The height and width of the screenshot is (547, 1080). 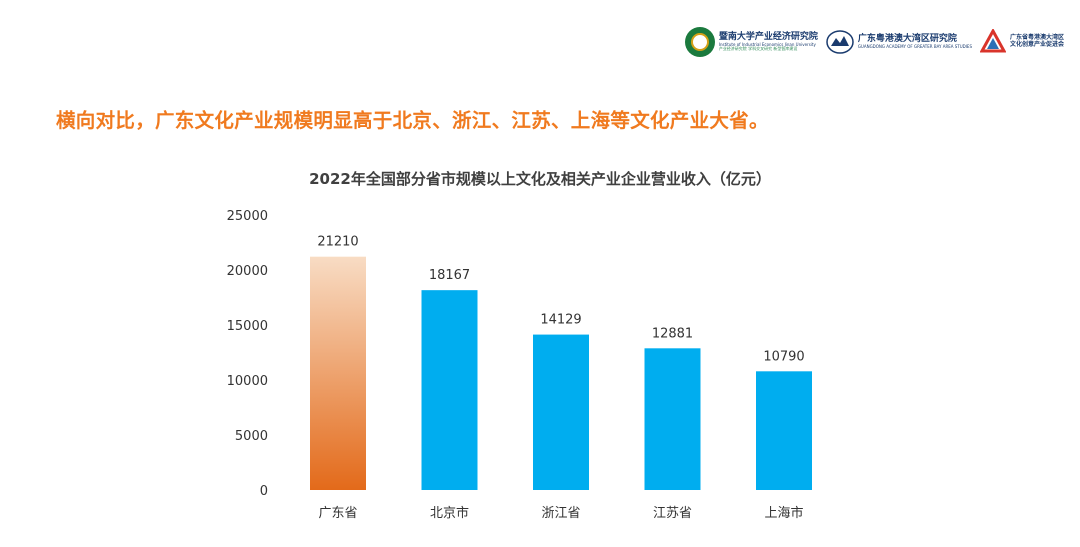 What do you see at coordinates (672, 513) in the screenshot?
I see `x-tick-label: 江苏省` at bounding box center [672, 513].